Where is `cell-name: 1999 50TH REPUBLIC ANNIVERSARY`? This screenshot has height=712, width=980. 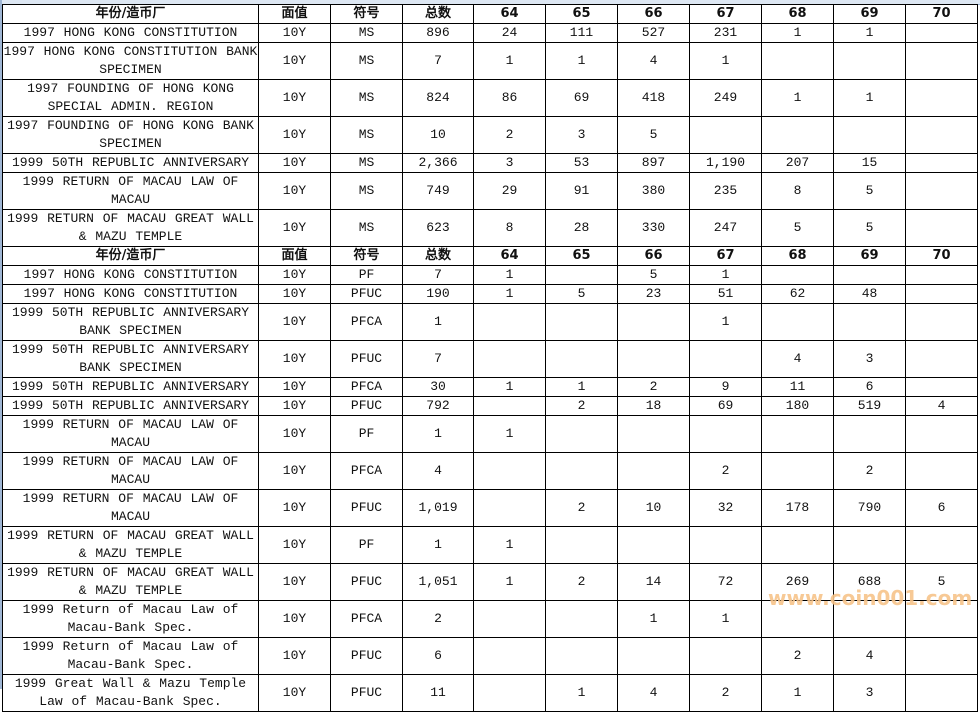 cell-name: 1999 50TH REPUBLIC ANNIVERSARY is located at coordinates (130, 406).